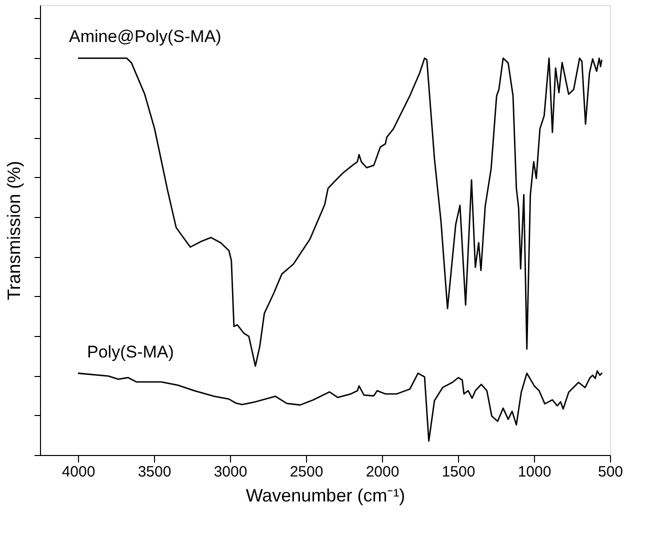 The image size is (658, 549). What do you see at coordinates (130, 352) in the screenshot?
I see `series-label: Poly(S-MA)` at bounding box center [130, 352].